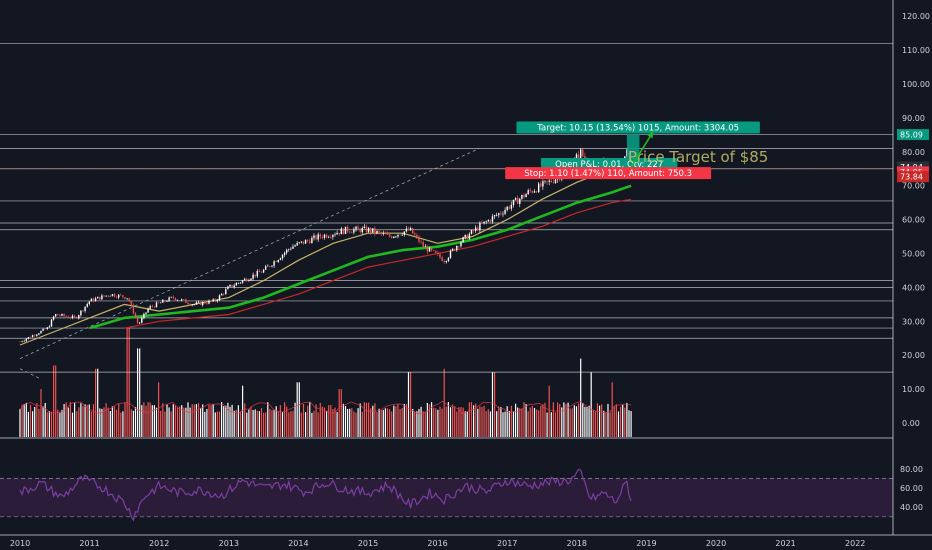 Image resolution: width=932 pixels, height=550 pixels. What do you see at coordinates (608, 174) in the screenshot?
I see `stop-label: Stop: 1.10 (1.47%) 110, Amount: 750.3` at bounding box center [608, 174].